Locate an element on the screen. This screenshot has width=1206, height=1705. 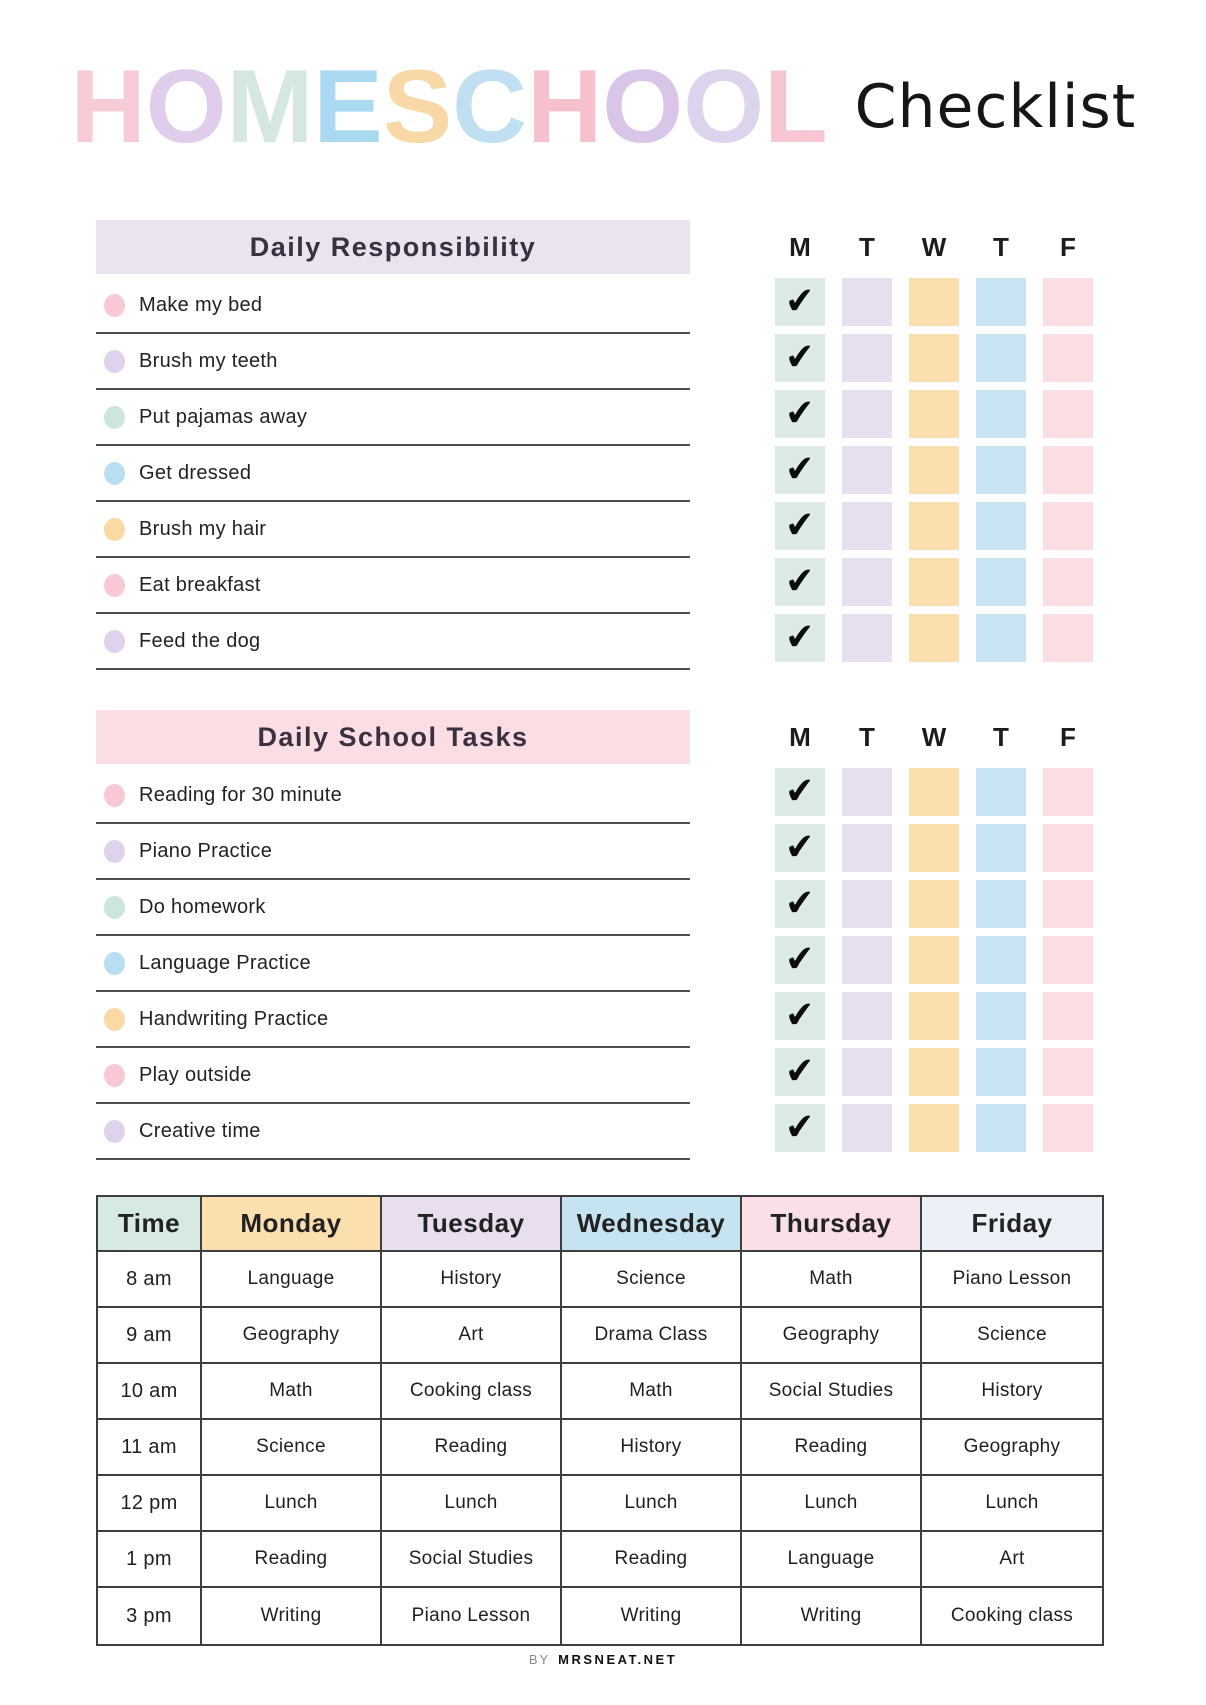
schedule-header-monday: Monday is located at coordinates (292, 1224).